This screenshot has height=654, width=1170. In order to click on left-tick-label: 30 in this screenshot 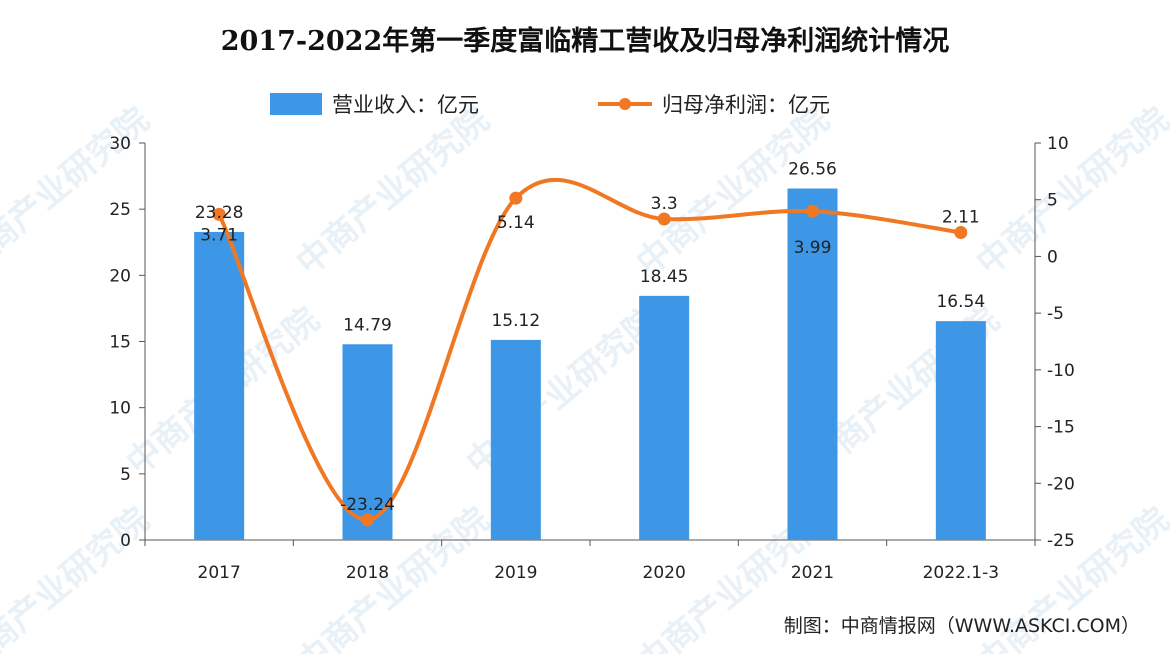, I will do `click(120, 144)`.